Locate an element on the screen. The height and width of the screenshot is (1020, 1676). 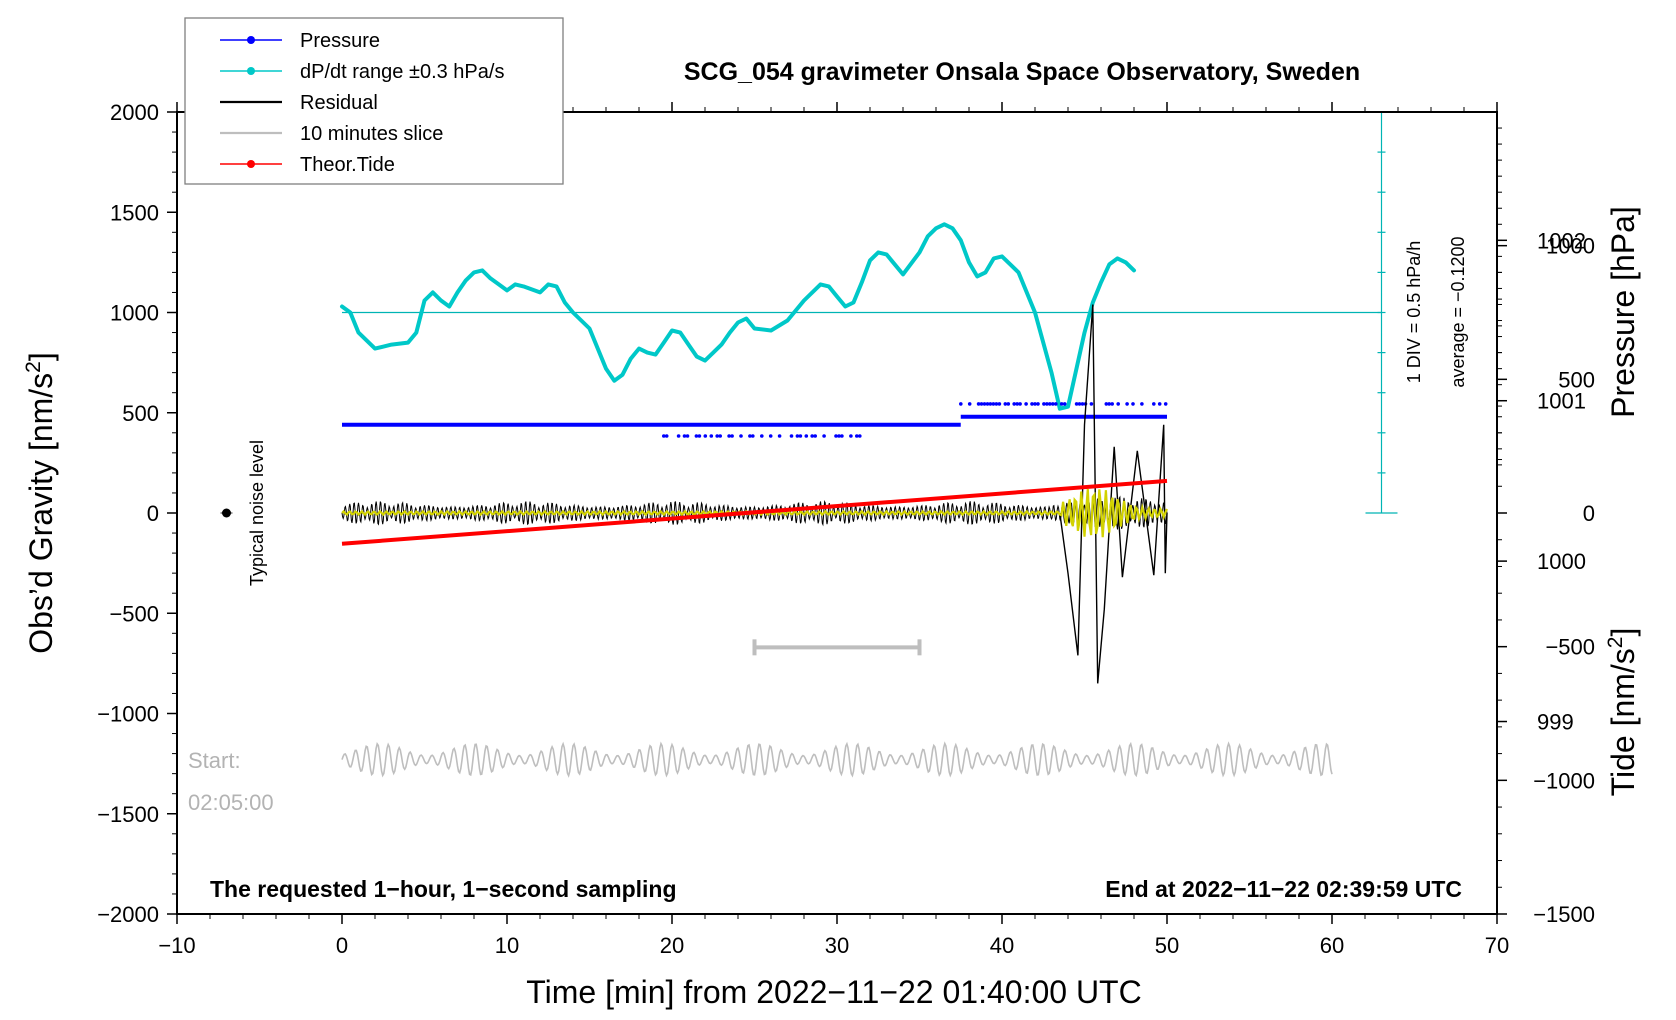
y-axis-title-tide: Tide [nm/s2] is located at coordinates (1622, 712).